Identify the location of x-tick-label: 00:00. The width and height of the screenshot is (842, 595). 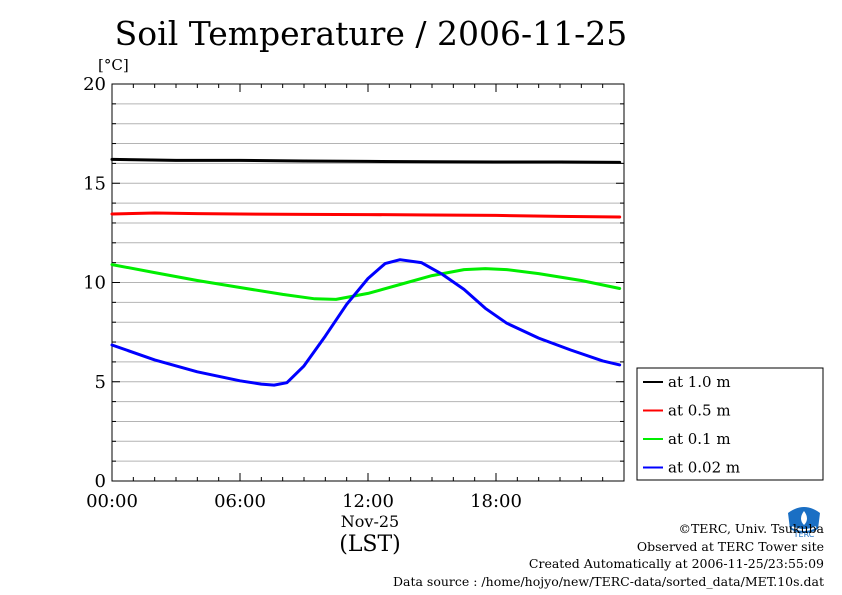
(112, 501).